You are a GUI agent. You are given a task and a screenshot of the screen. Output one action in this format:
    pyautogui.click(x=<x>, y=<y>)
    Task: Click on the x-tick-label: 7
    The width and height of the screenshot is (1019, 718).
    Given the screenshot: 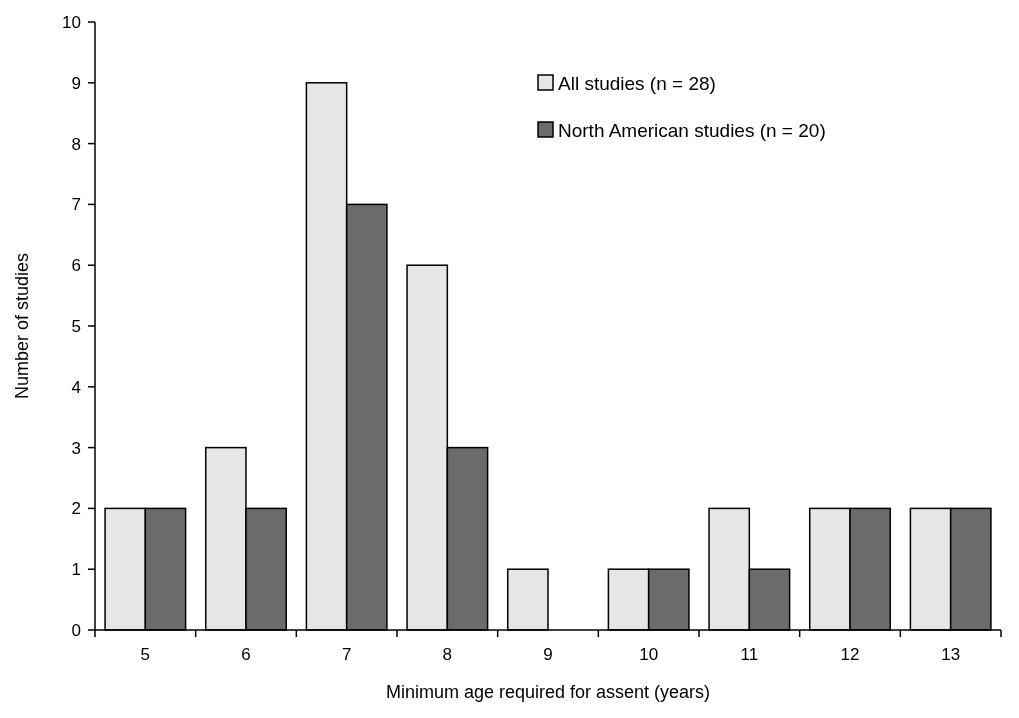 What is the action you would take?
    pyautogui.click(x=346, y=654)
    